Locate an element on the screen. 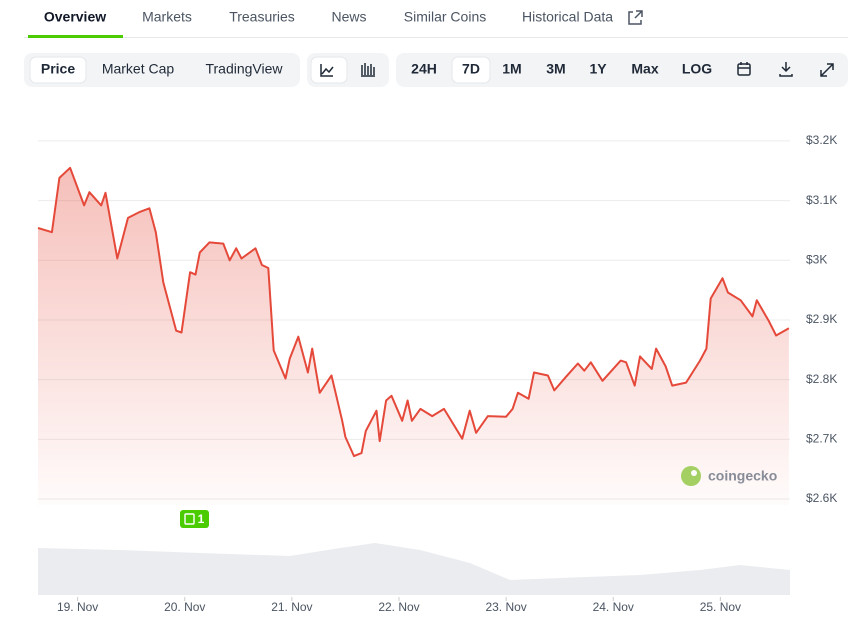 This screenshot has height=629, width=858. view-button: Price is located at coordinates (58, 69).